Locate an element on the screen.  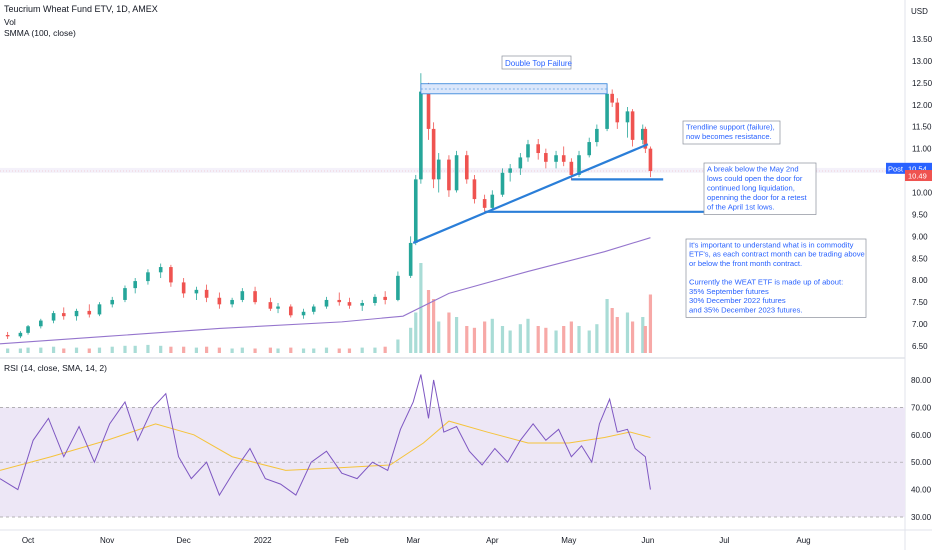
time-tick-label: Jul is located at coordinates (724, 540).